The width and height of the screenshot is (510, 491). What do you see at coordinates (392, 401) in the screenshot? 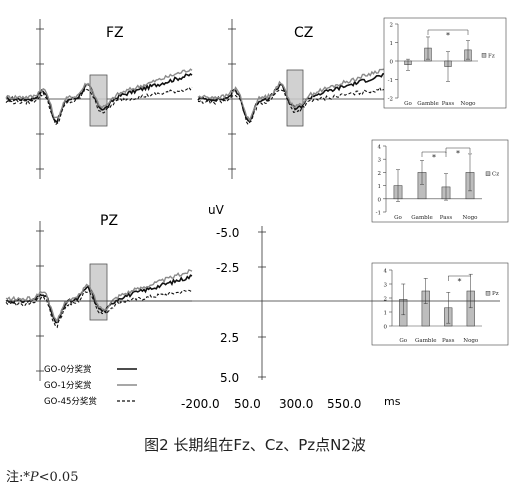
I see `x-axis-unit: ms` at bounding box center [392, 401].